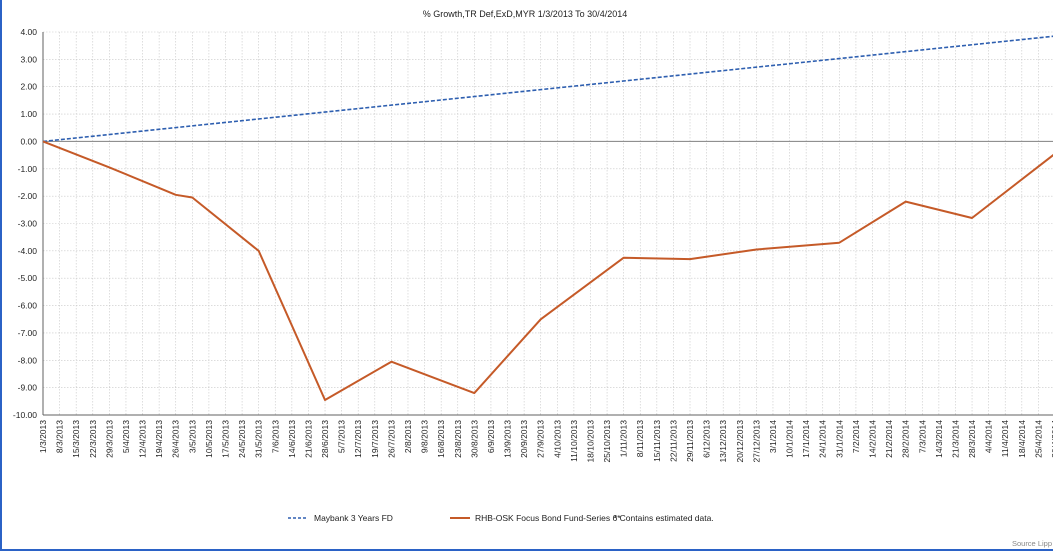  Describe the element at coordinates (93, 439) in the screenshot. I see `x-tick-label: 22/3/2013` at that location.